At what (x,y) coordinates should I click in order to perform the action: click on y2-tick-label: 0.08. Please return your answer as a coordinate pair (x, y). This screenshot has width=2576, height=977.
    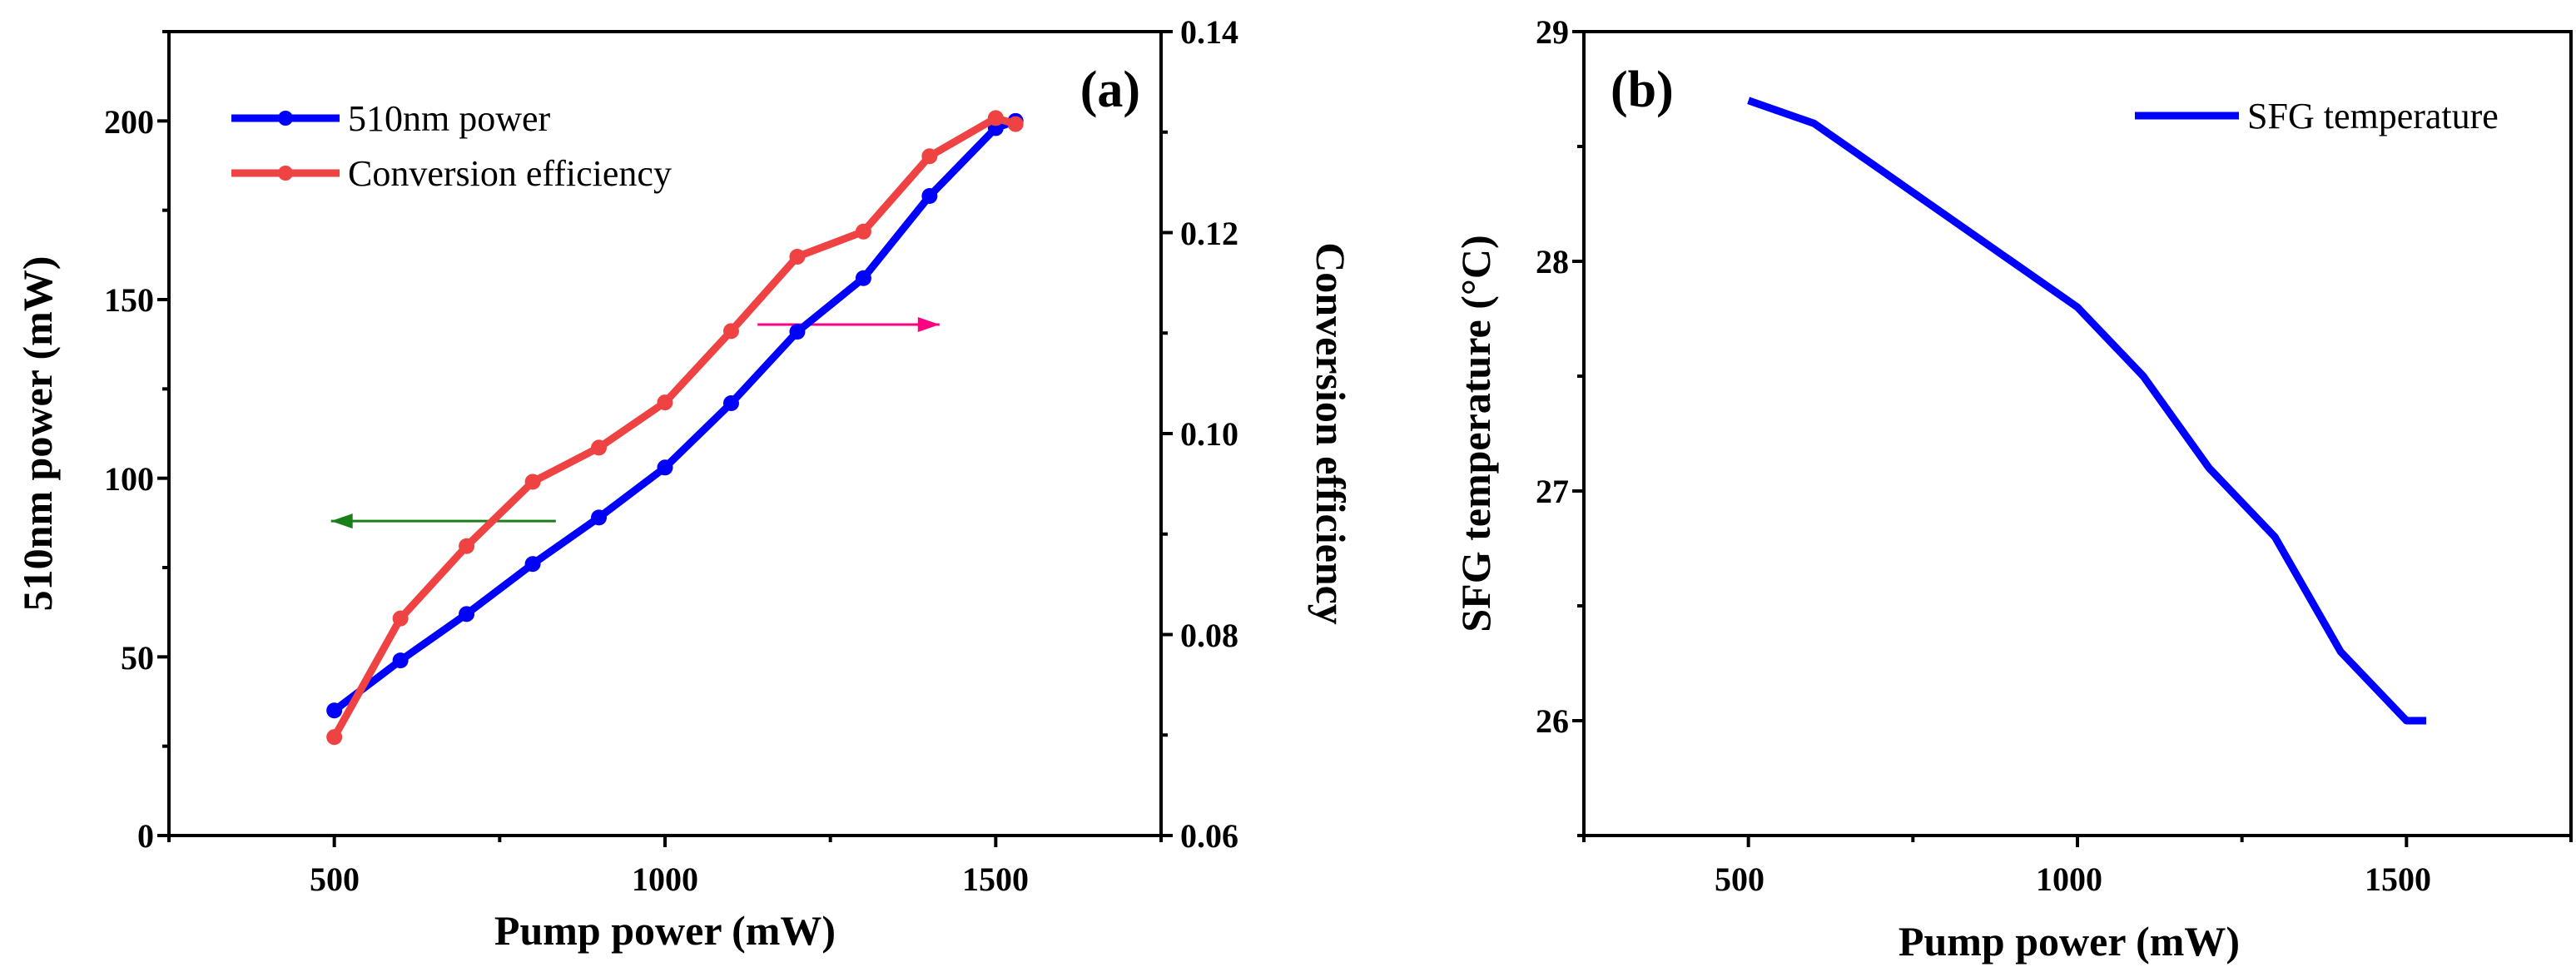
    Looking at the image, I should click on (1209, 635).